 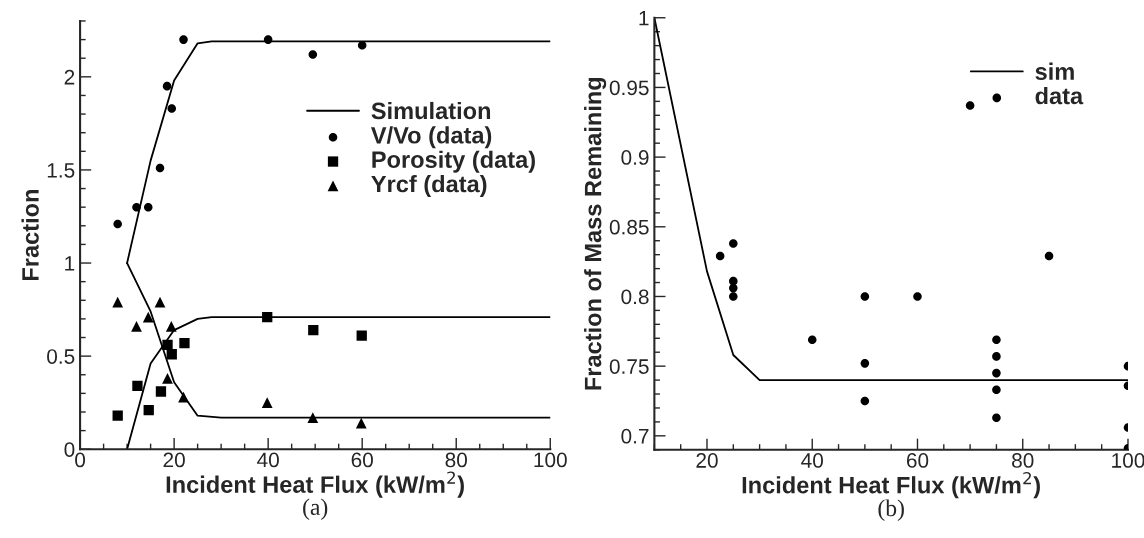 I want to click on legend-label: Yrcf (data), so click(x=429, y=186).